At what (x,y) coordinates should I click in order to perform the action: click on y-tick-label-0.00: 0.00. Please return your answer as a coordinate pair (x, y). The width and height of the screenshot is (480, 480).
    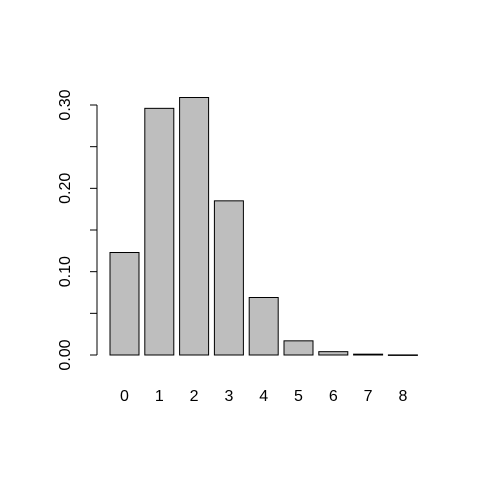
    Looking at the image, I should click on (65, 354).